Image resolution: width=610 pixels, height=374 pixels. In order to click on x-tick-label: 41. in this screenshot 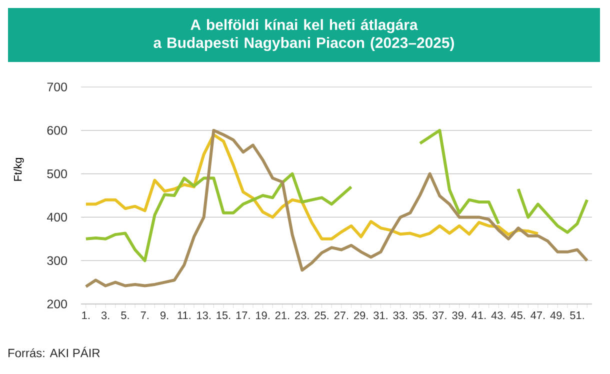, I will do `click(479, 316)`.